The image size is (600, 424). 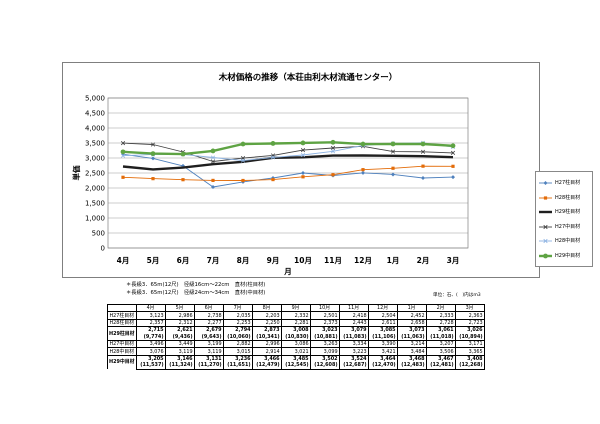 What do you see at coordinates (150, 337) in the screenshot?
I see `table-cell-m3: (9,774)` at bounding box center [150, 337].